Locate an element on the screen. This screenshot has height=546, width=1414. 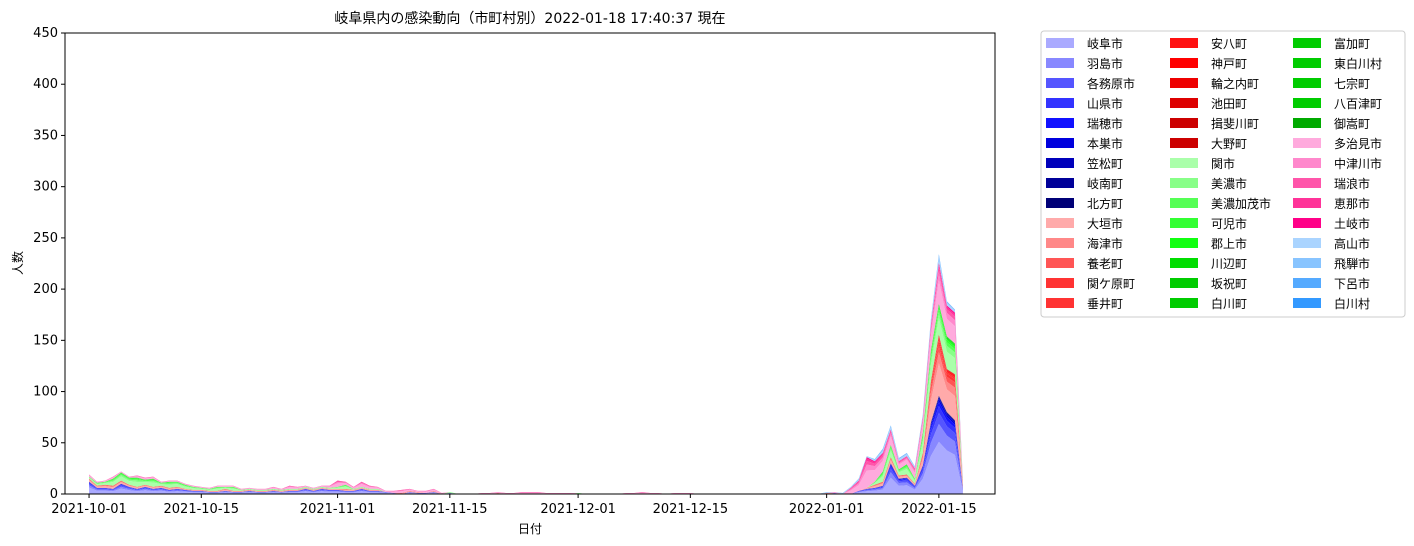
x-tick-label: 2021-10-15 is located at coordinates (202, 509).